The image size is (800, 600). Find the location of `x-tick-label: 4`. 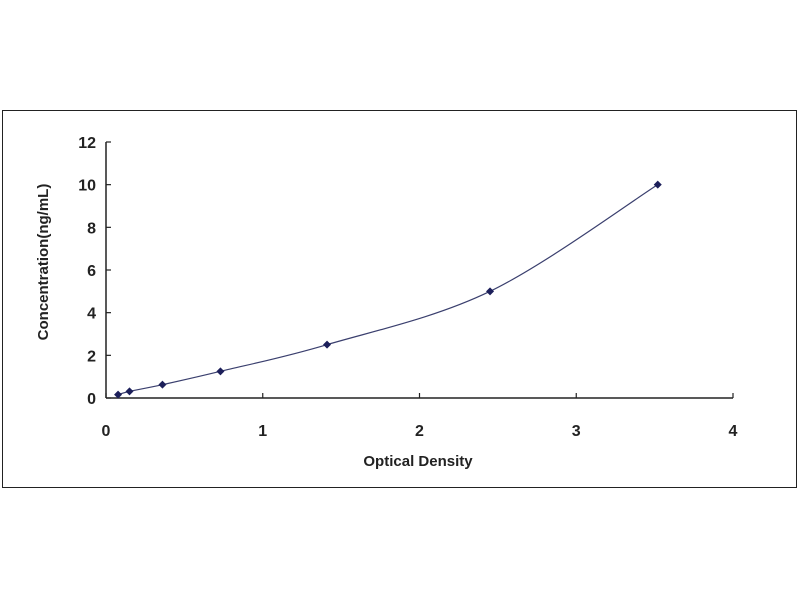

x-tick-label: 4 is located at coordinates (733, 431).